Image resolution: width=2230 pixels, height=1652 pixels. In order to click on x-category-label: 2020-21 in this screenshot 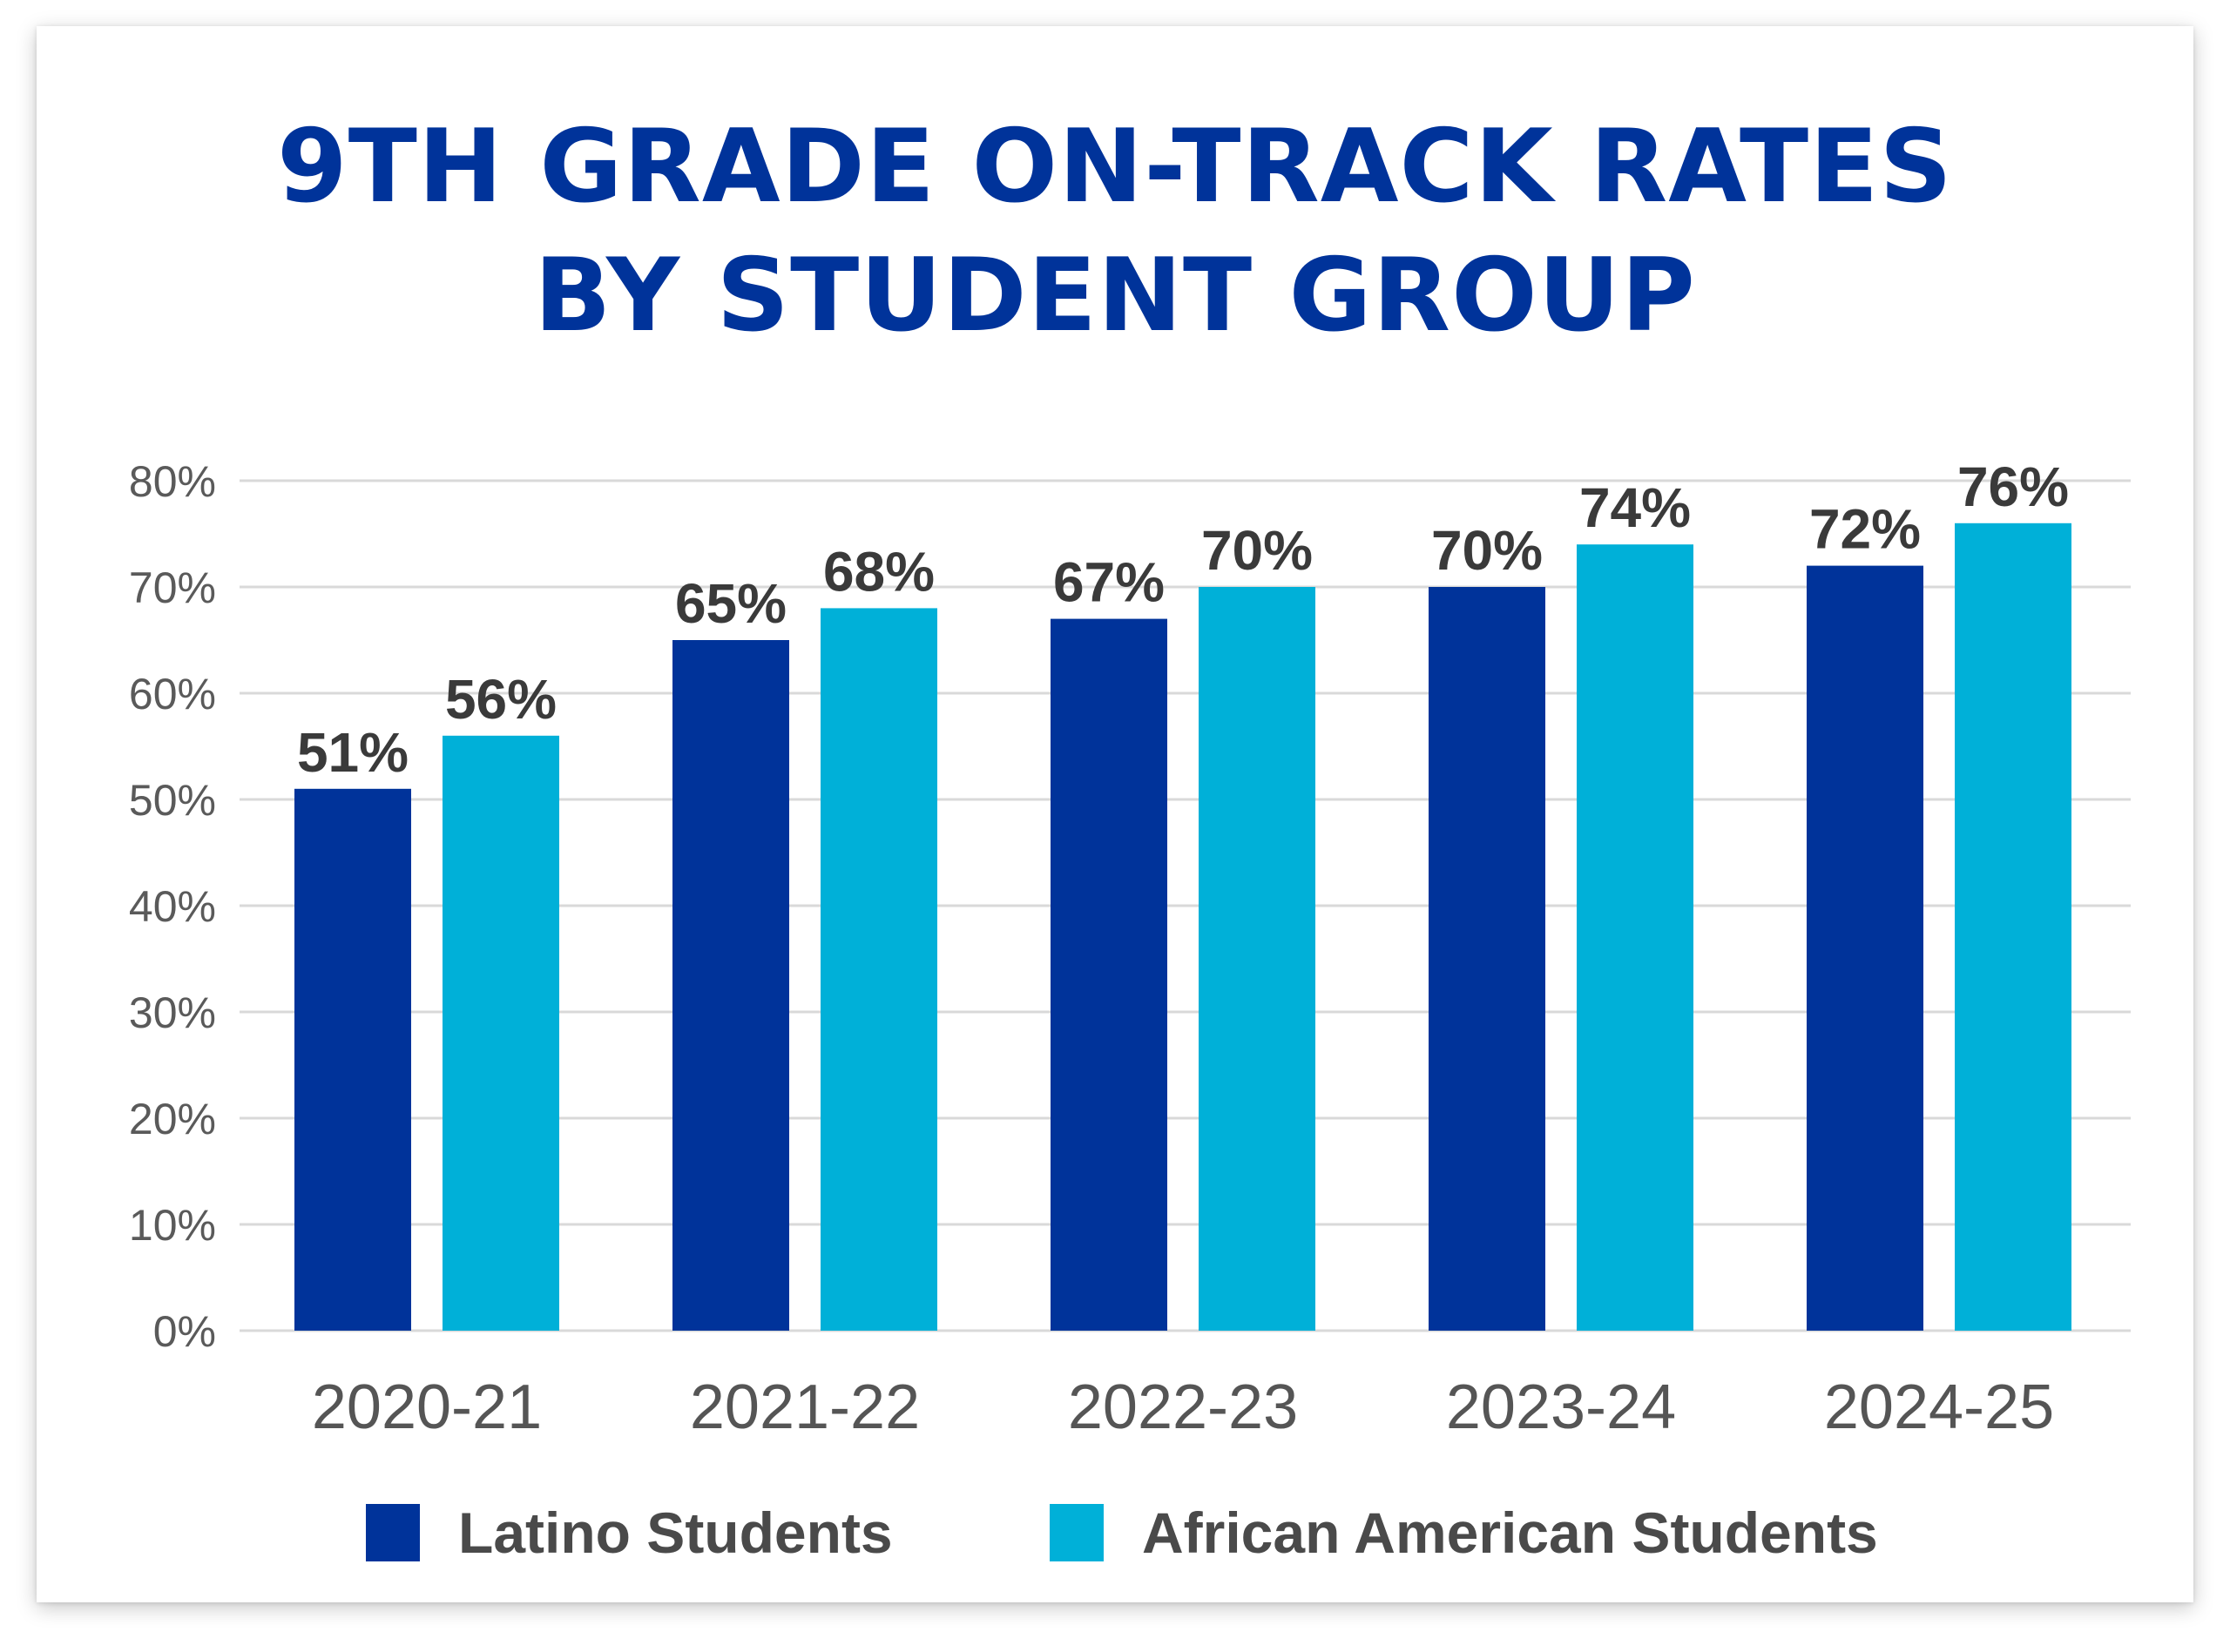, I will do `click(427, 1407)`.